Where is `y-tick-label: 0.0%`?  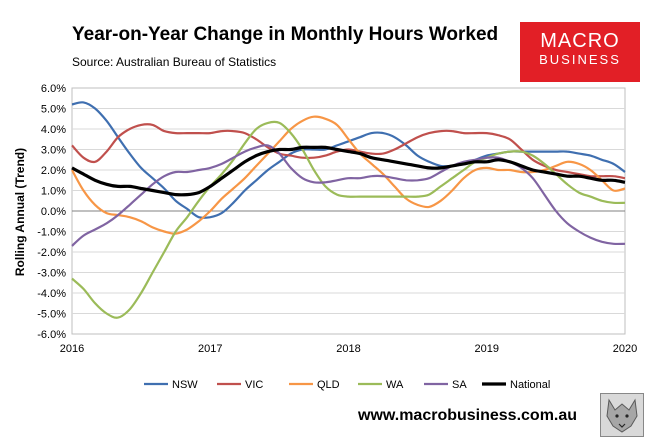
y-tick-label: 0.0% is located at coordinates (53, 212).